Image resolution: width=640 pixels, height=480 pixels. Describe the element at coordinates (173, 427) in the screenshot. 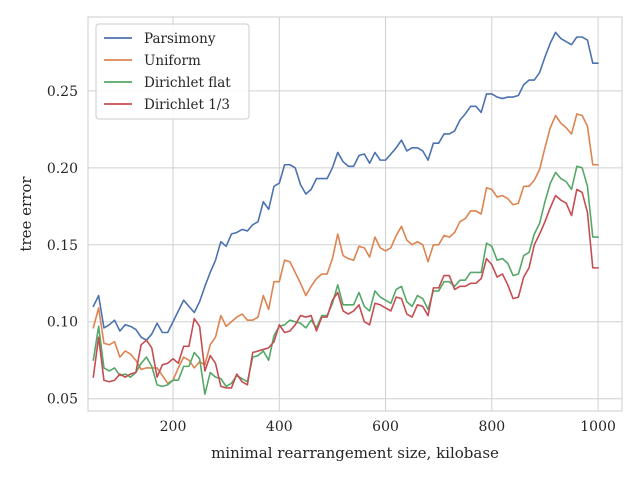

I see `x-tick-label: 200` at that location.